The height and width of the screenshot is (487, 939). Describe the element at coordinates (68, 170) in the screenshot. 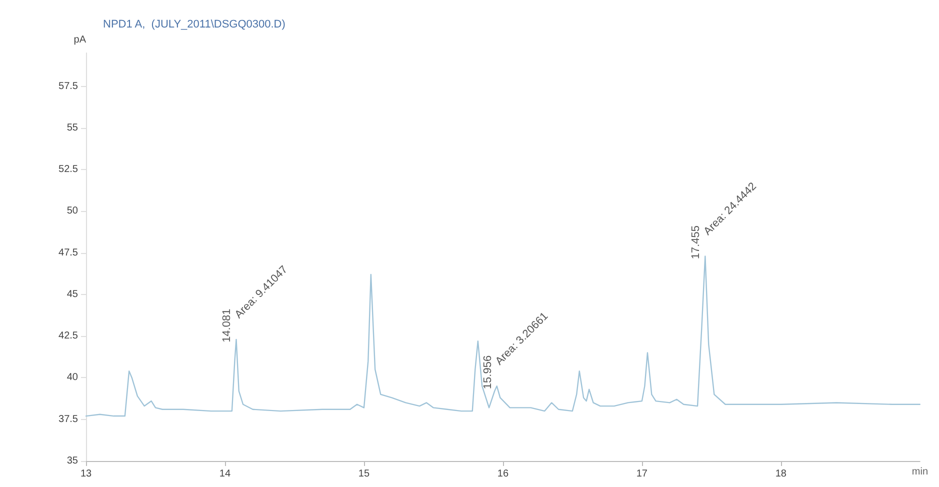

I see `y-tick-label: 52.5` at that location.